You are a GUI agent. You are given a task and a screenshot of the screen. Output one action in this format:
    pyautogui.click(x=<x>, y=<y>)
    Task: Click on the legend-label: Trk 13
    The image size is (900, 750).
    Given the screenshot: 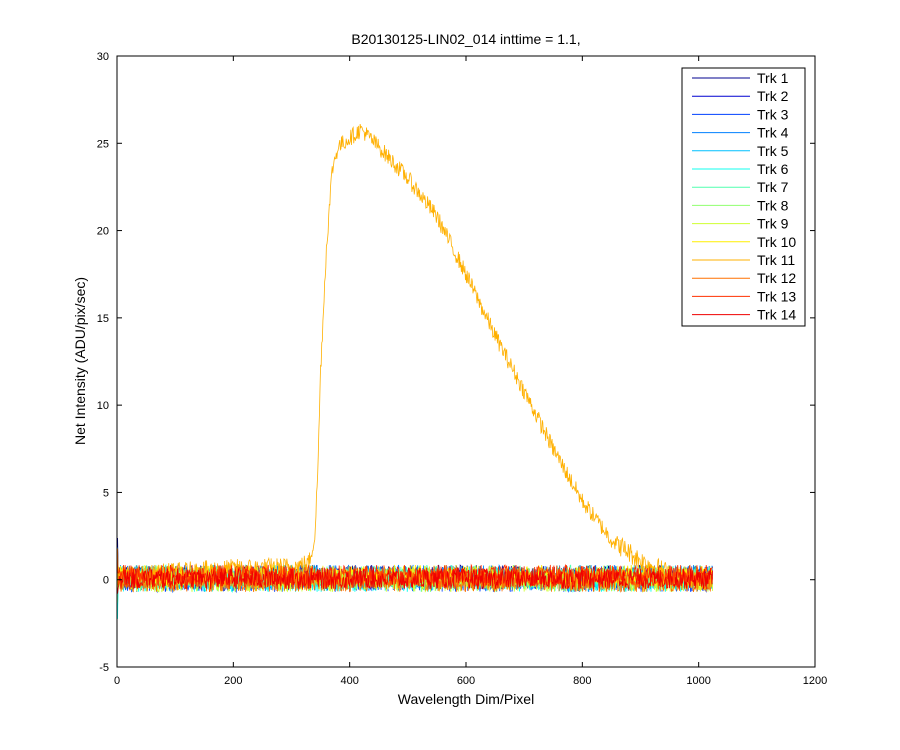 What is the action you would take?
    pyautogui.click(x=776, y=296)
    